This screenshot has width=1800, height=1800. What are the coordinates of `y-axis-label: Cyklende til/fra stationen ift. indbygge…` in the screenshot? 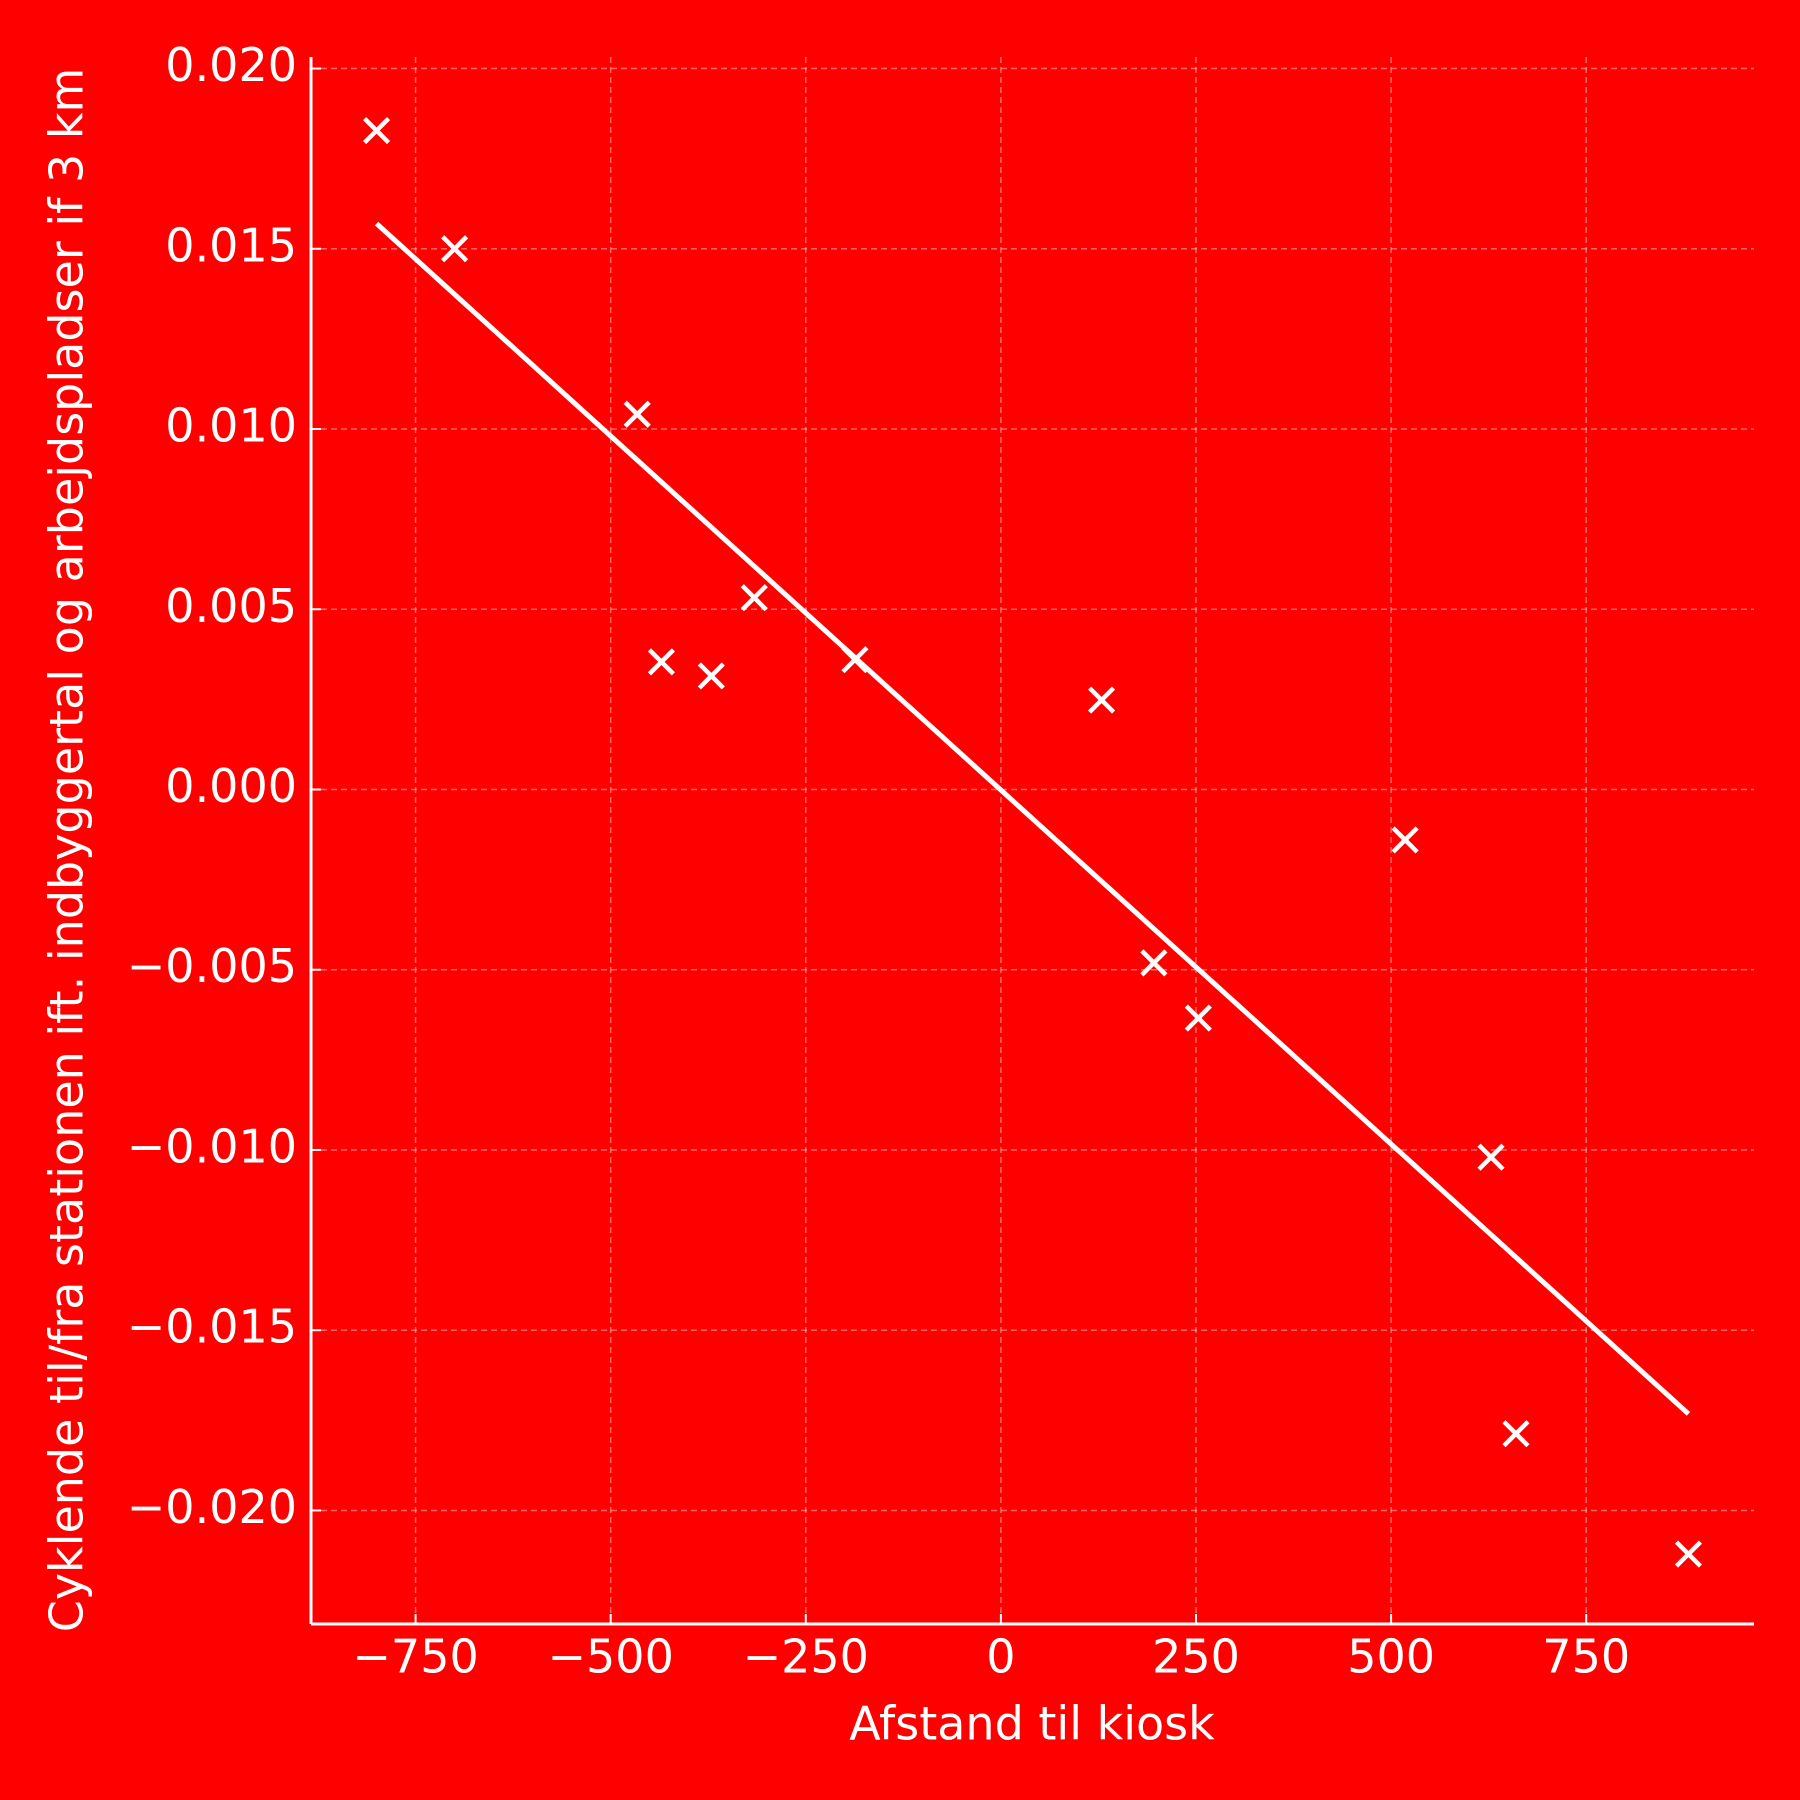 It's located at (67, 850).